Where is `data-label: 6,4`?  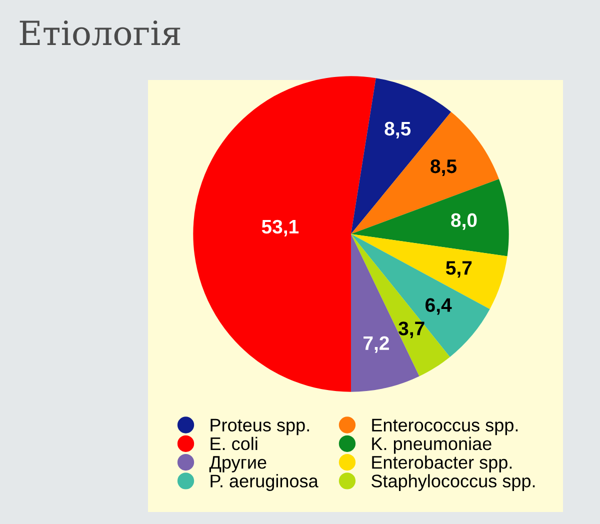 data-label: 6,4 is located at coordinates (439, 306).